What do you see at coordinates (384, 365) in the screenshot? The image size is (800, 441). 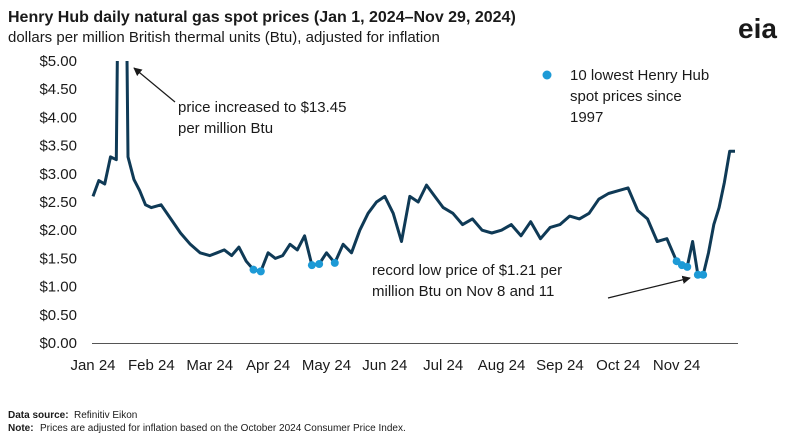 I see `x-tick-label: Jun 24` at bounding box center [384, 365].